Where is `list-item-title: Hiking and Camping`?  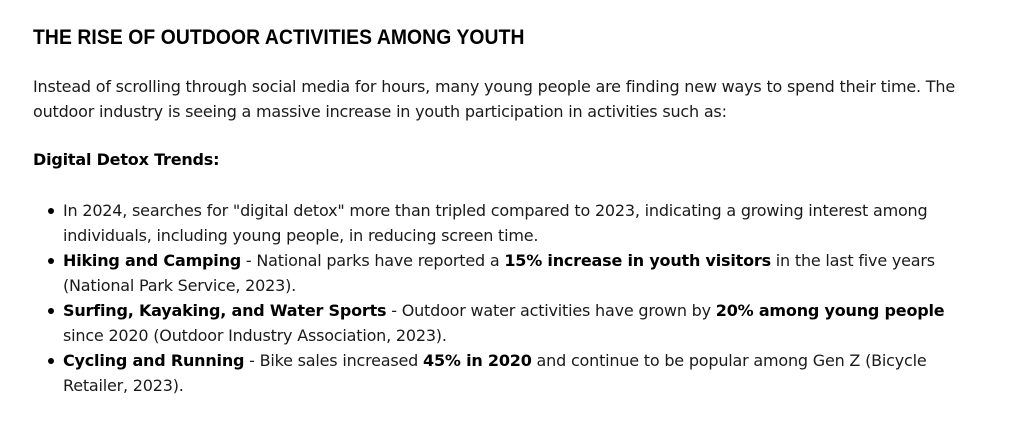
list-item-title: Hiking and Camping is located at coordinates (152, 260).